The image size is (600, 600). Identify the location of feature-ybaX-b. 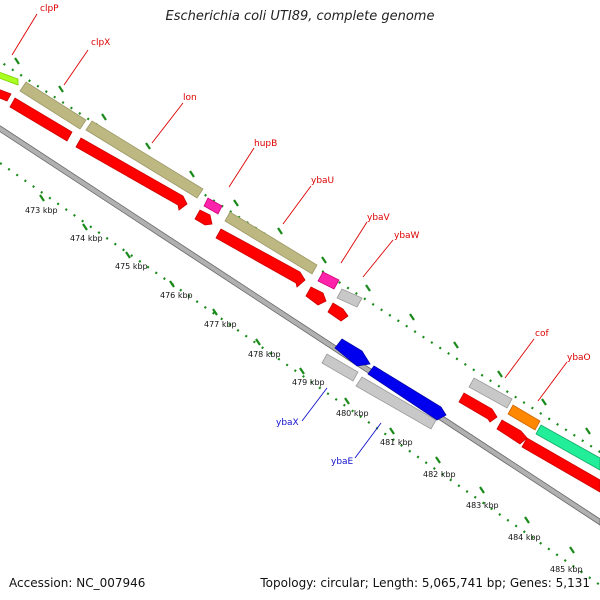
(407, 393).